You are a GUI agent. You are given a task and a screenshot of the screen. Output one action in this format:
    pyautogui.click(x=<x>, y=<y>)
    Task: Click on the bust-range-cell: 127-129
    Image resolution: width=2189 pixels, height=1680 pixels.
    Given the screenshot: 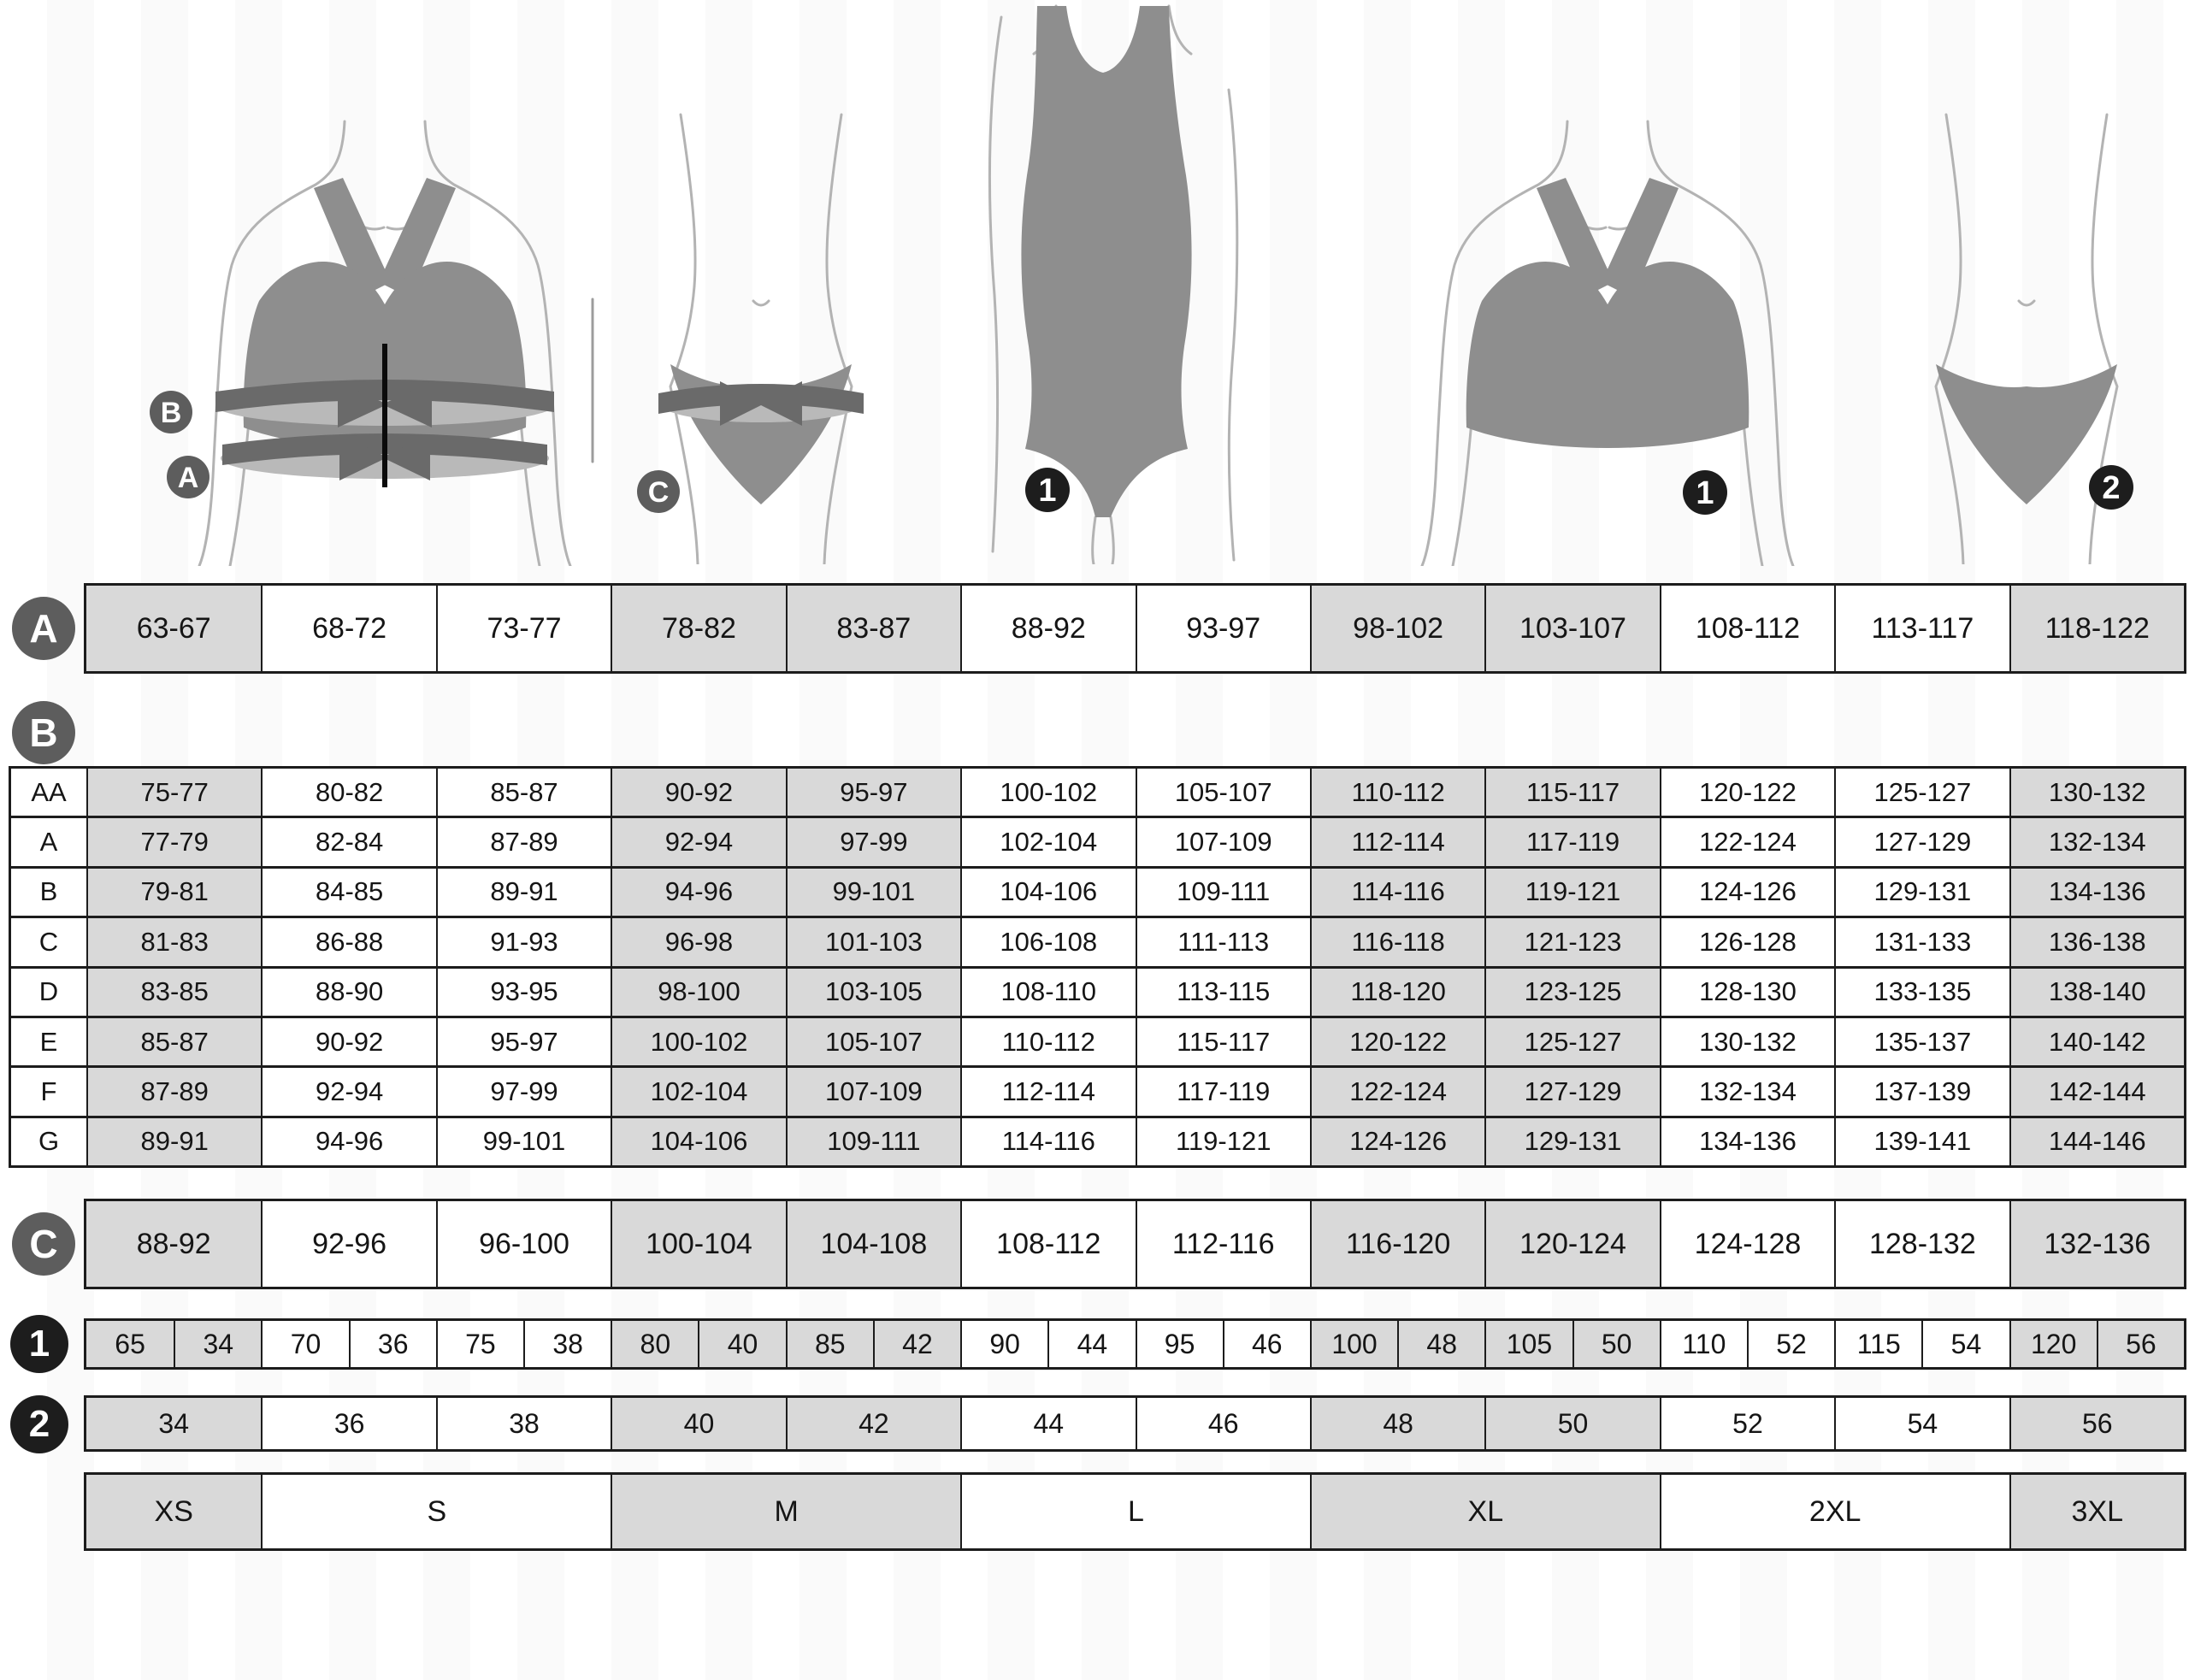 What is the action you would take?
    pyautogui.click(x=1921, y=842)
    